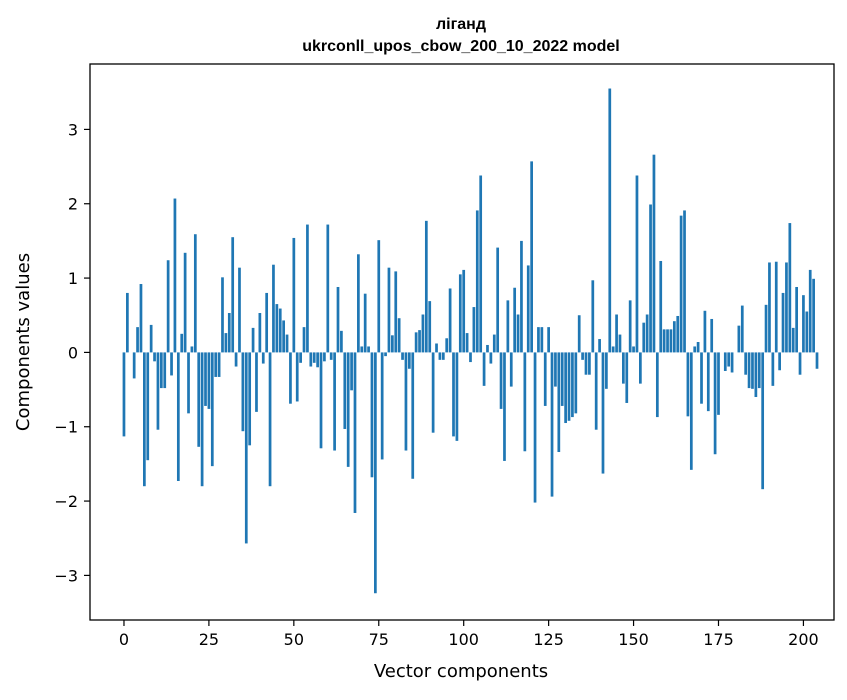 The height and width of the screenshot is (700, 847). What do you see at coordinates (23, 342) in the screenshot?
I see `y-axis-label: Components values` at bounding box center [23, 342].